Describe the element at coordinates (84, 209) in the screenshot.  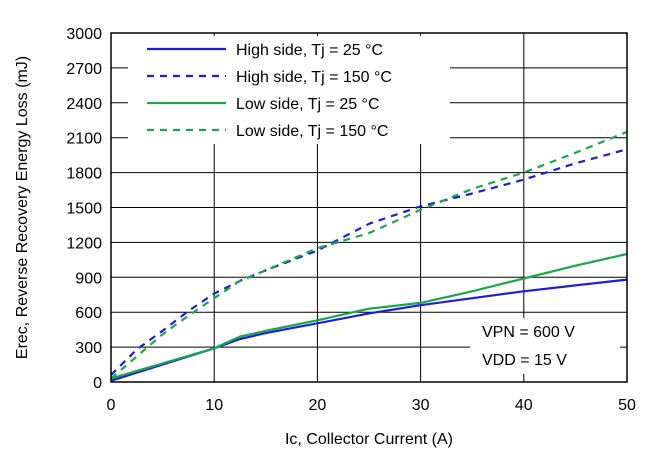
I see `y-tick-label: 1500` at that location.